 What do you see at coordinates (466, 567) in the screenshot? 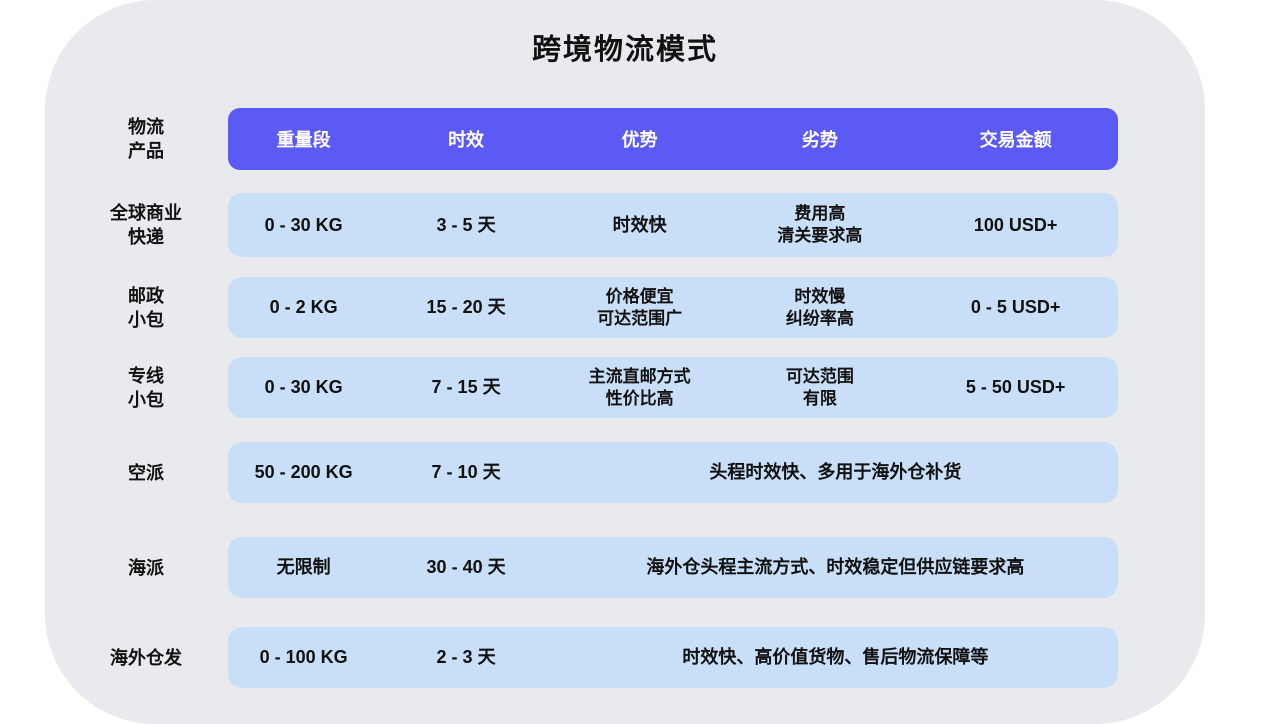
I see `cell-time: 30 - 40 天` at bounding box center [466, 567].